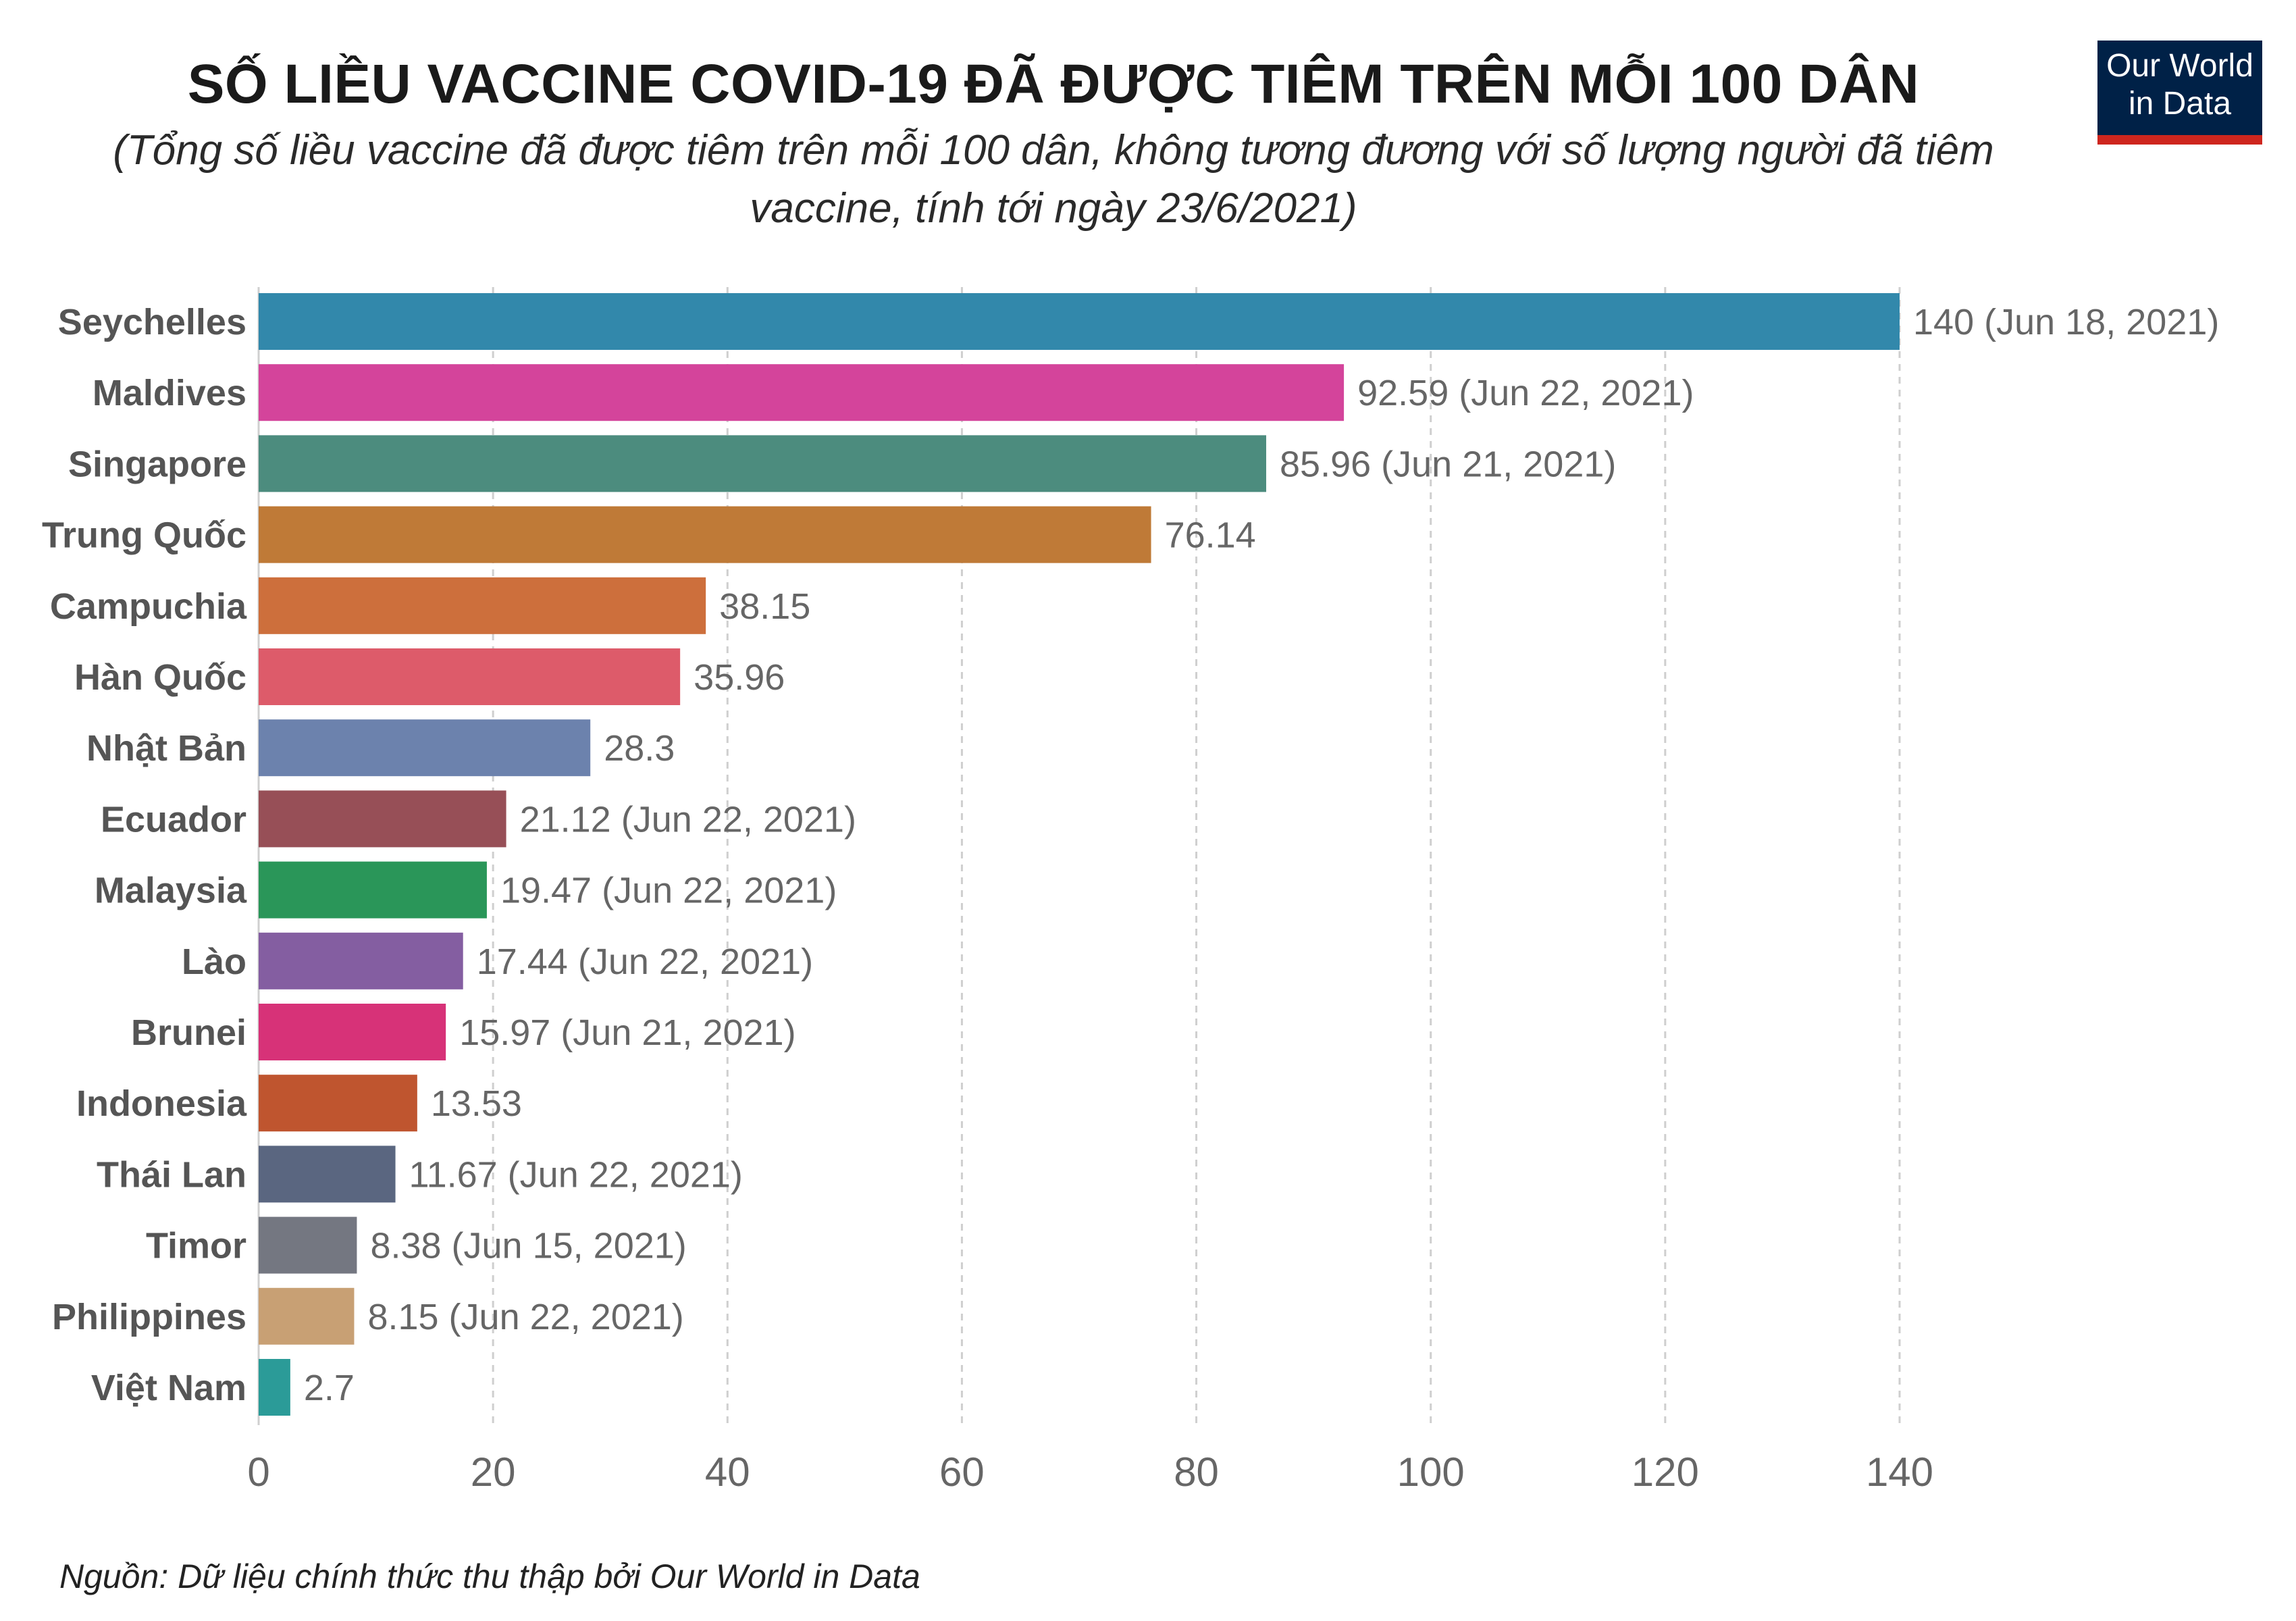 The image size is (2296, 1621). Describe the element at coordinates (157, 464) in the screenshot. I see `category-label-singapore: Singapore` at that location.